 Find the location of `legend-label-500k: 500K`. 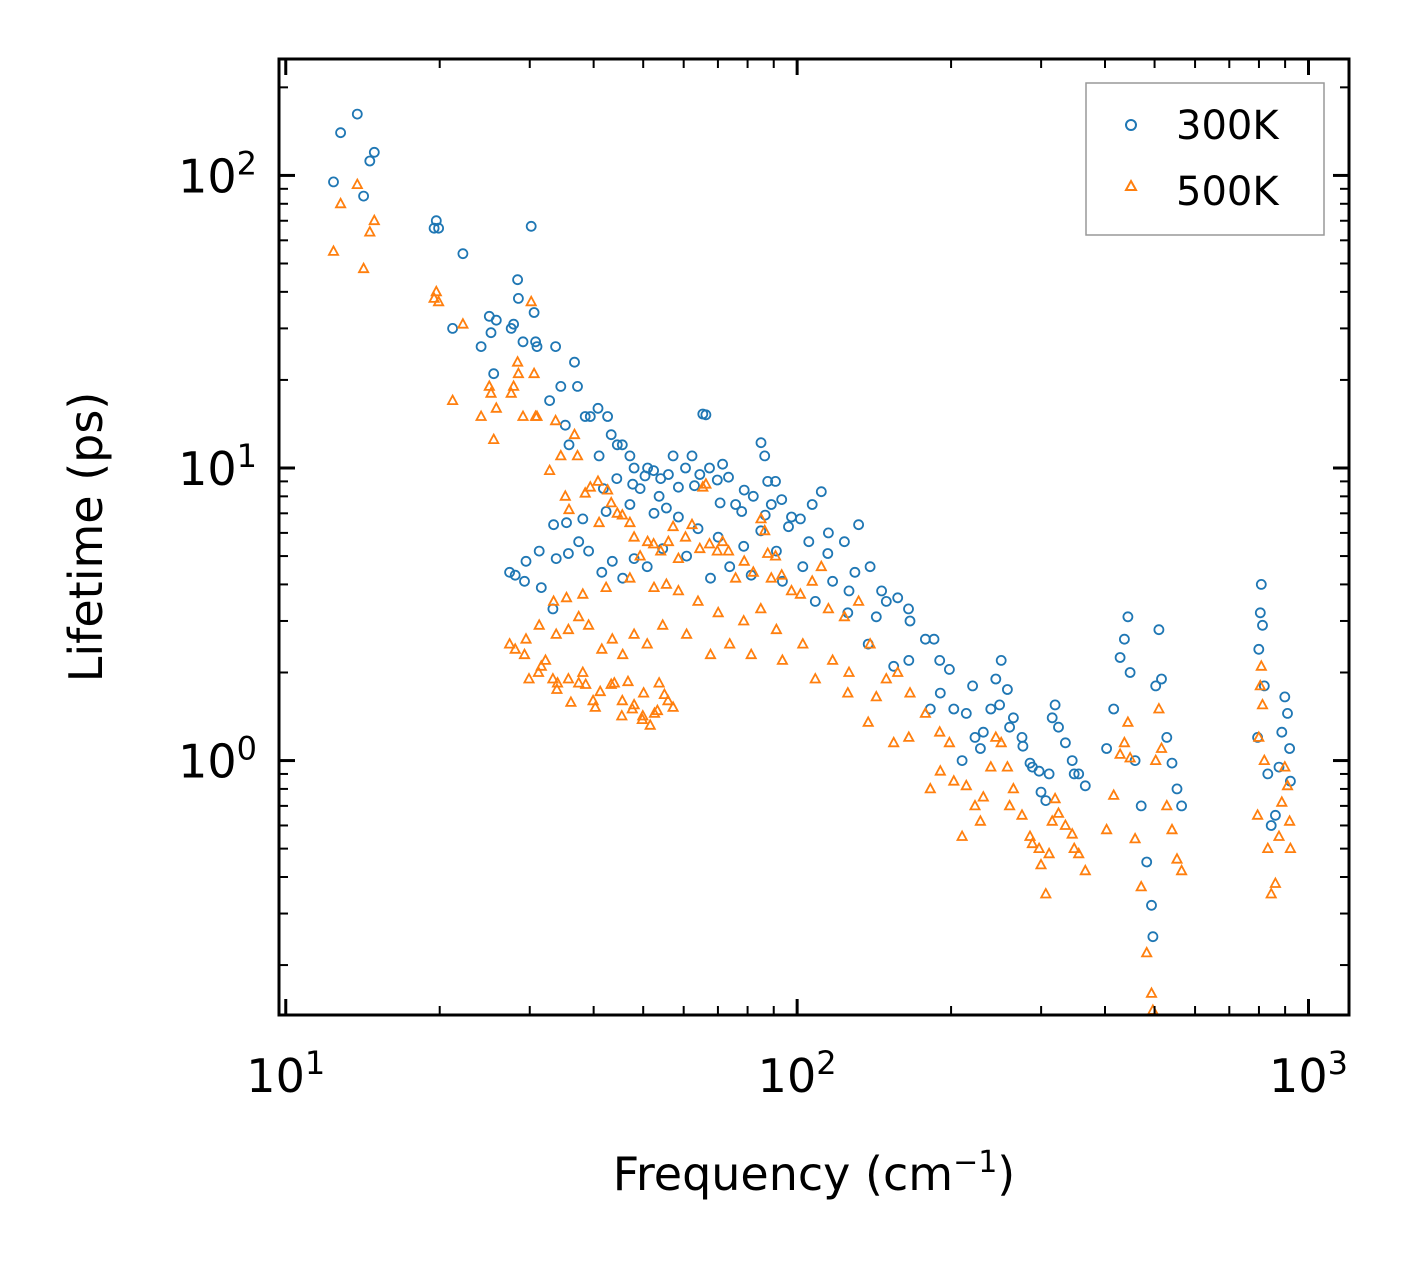

legend-label-500k: 500K is located at coordinates (1228, 192).